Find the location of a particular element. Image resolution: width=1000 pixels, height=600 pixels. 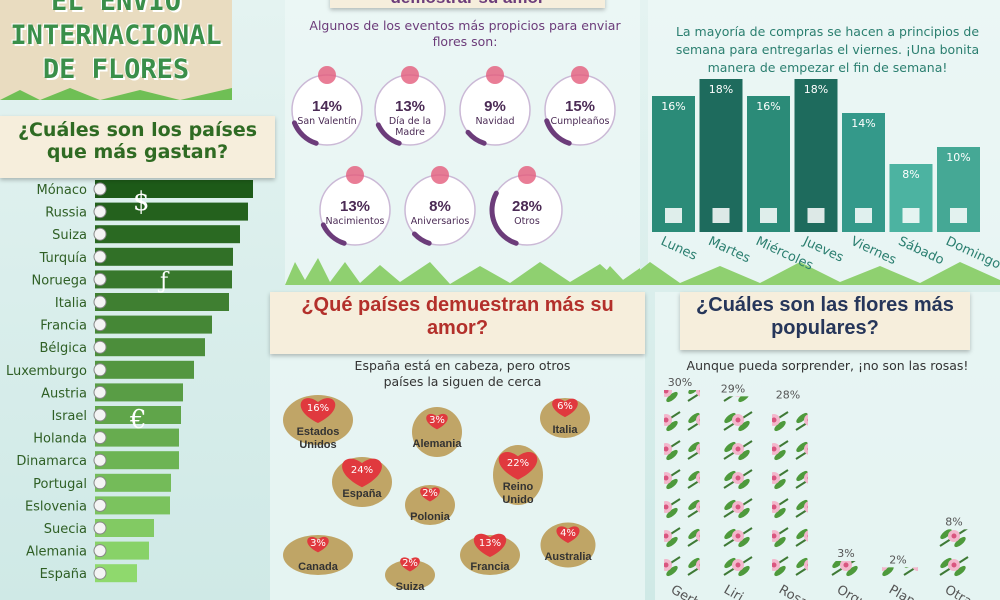

value-label: 6% is located at coordinates (565, 406).